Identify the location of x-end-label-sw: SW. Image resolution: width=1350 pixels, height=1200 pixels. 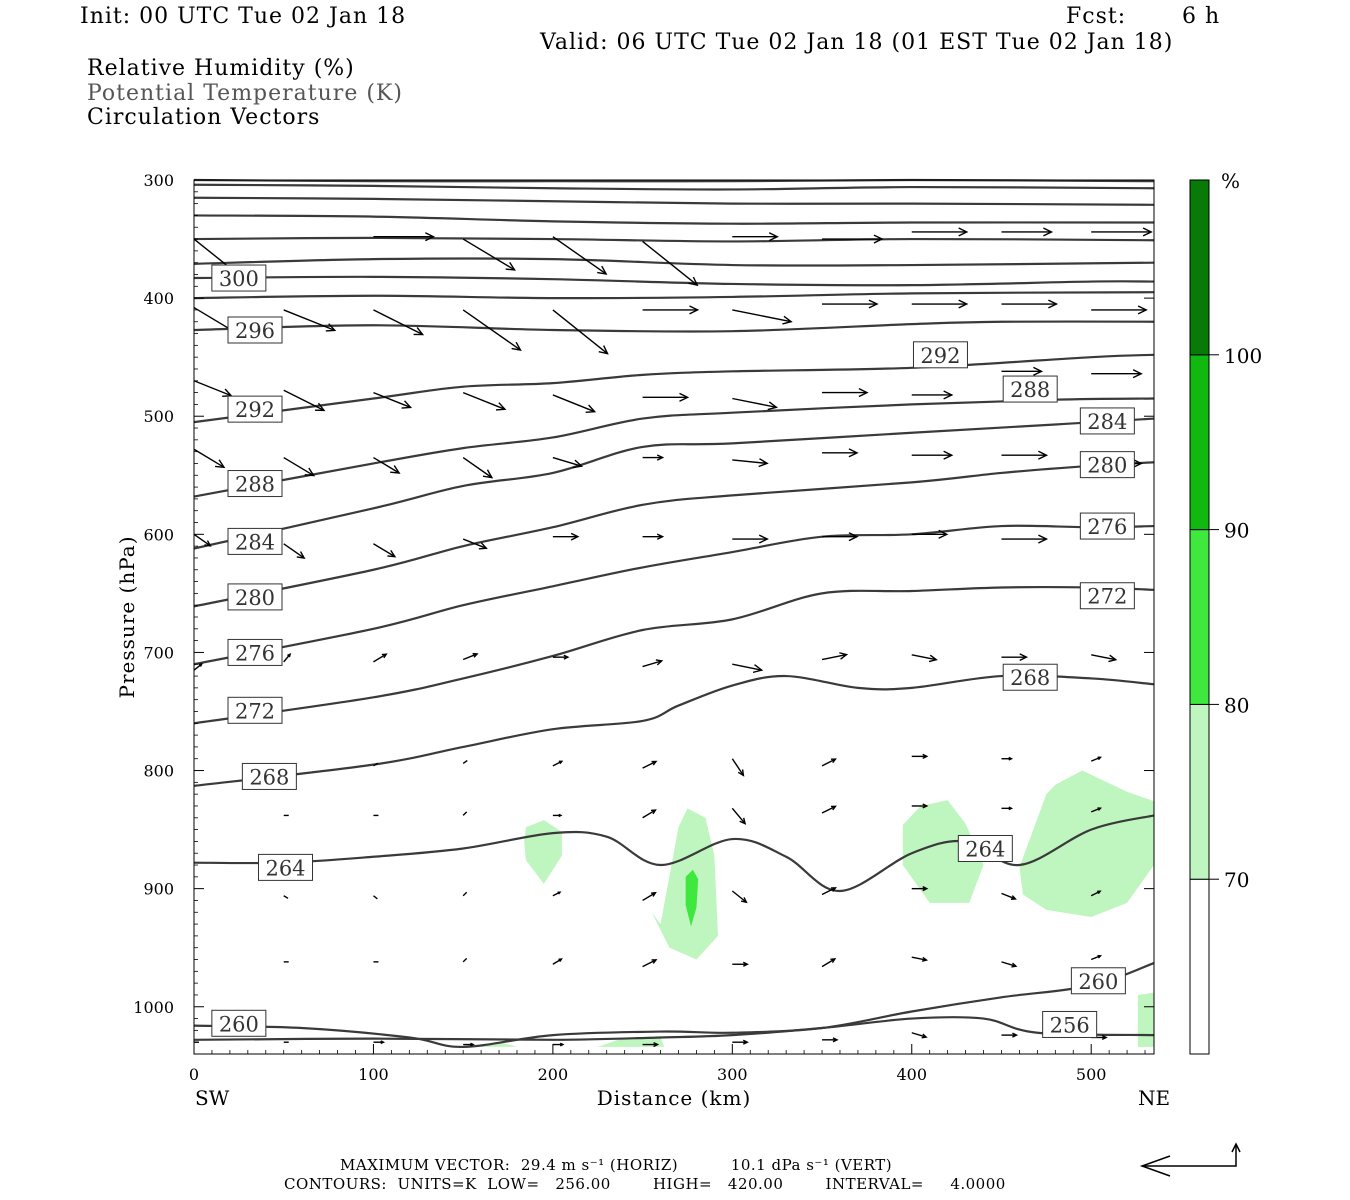
(212, 1098).